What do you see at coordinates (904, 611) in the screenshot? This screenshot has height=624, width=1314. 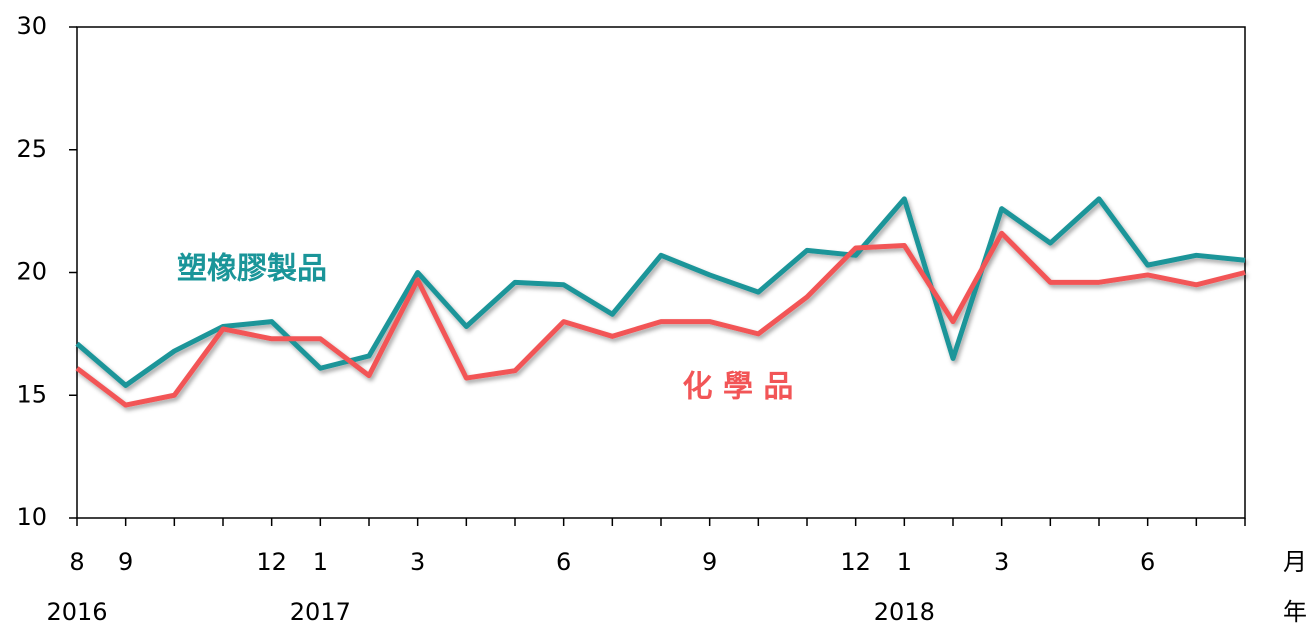 I see `year-label: 2018` at bounding box center [904, 611].